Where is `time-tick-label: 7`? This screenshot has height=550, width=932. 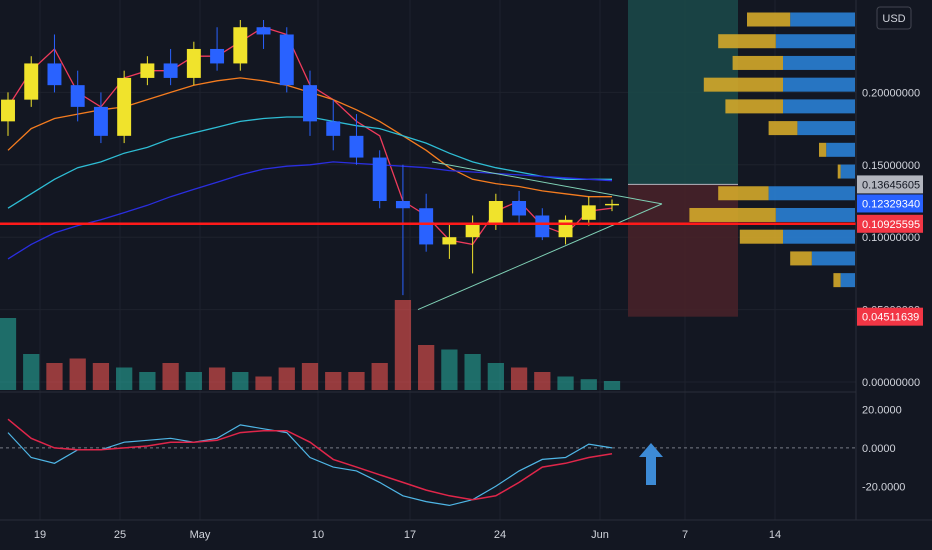 time-tick-label: 7 is located at coordinates (685, 535).